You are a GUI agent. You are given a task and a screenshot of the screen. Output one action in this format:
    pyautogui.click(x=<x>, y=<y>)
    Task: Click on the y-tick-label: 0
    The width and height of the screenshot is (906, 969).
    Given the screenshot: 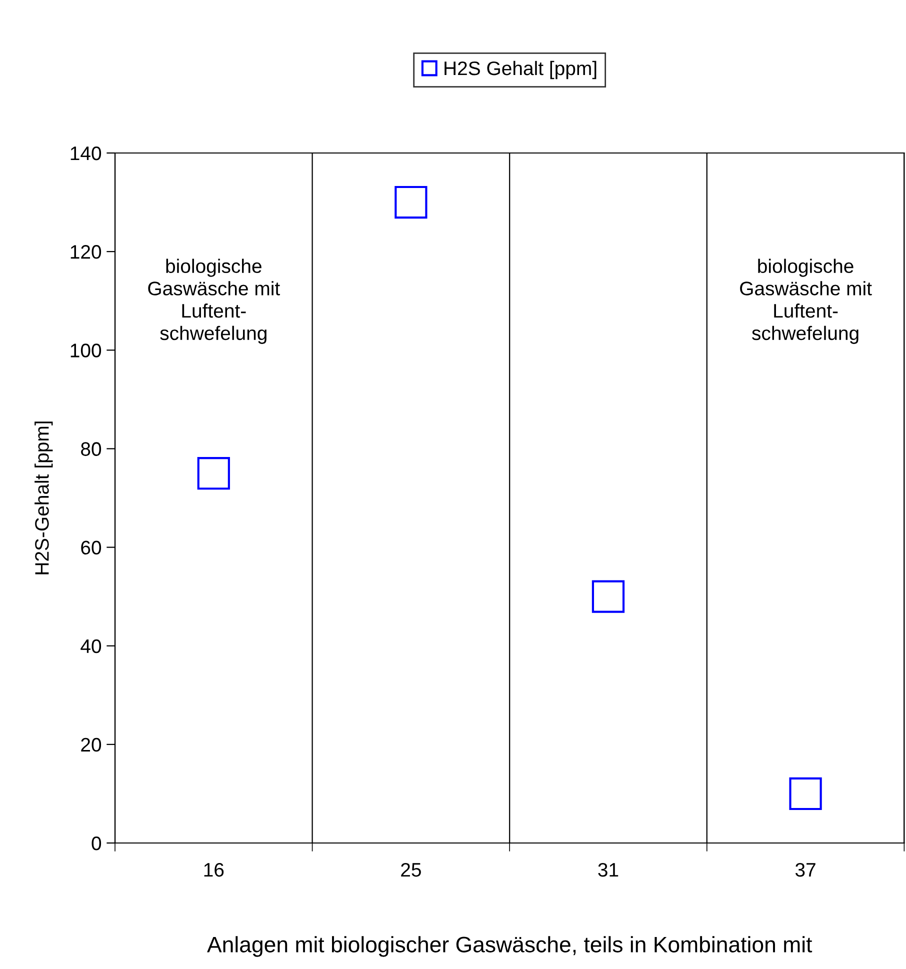 What is the action you would take?
    pyautogui.click(x=97, y=843)
    